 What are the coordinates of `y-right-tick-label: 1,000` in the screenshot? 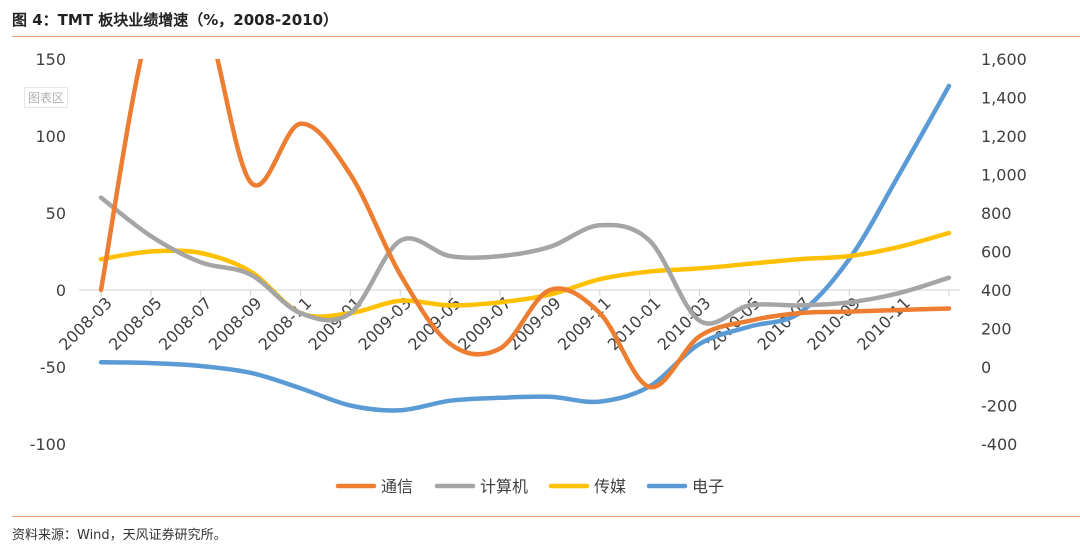 It's located at (1004, 175).